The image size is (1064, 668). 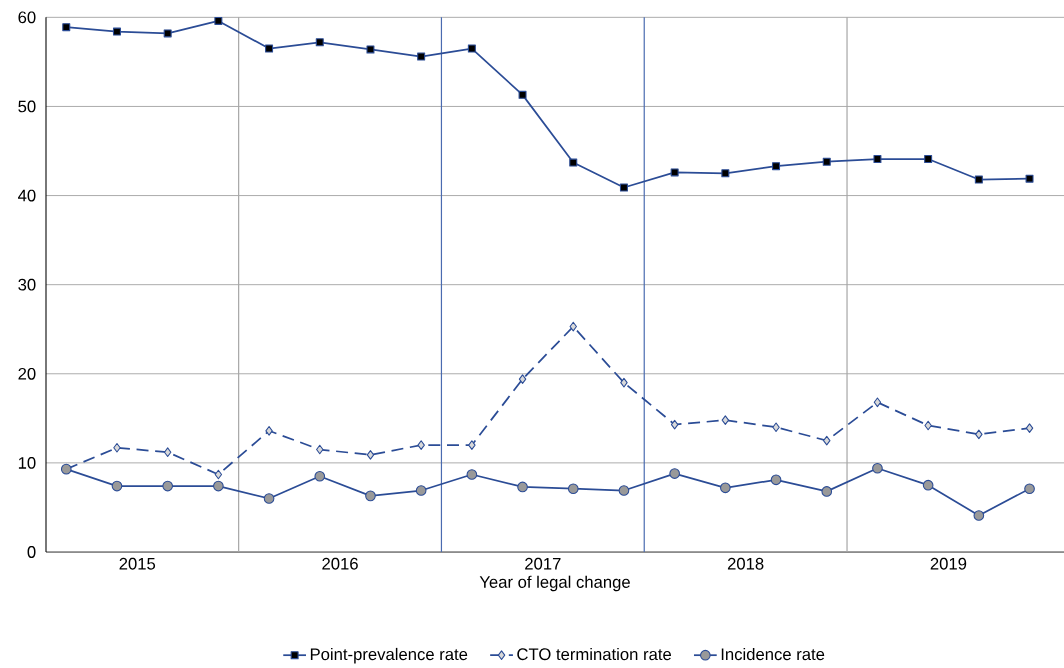 I want to click on x-tick-label: 2016, so click(x=340, y=563).